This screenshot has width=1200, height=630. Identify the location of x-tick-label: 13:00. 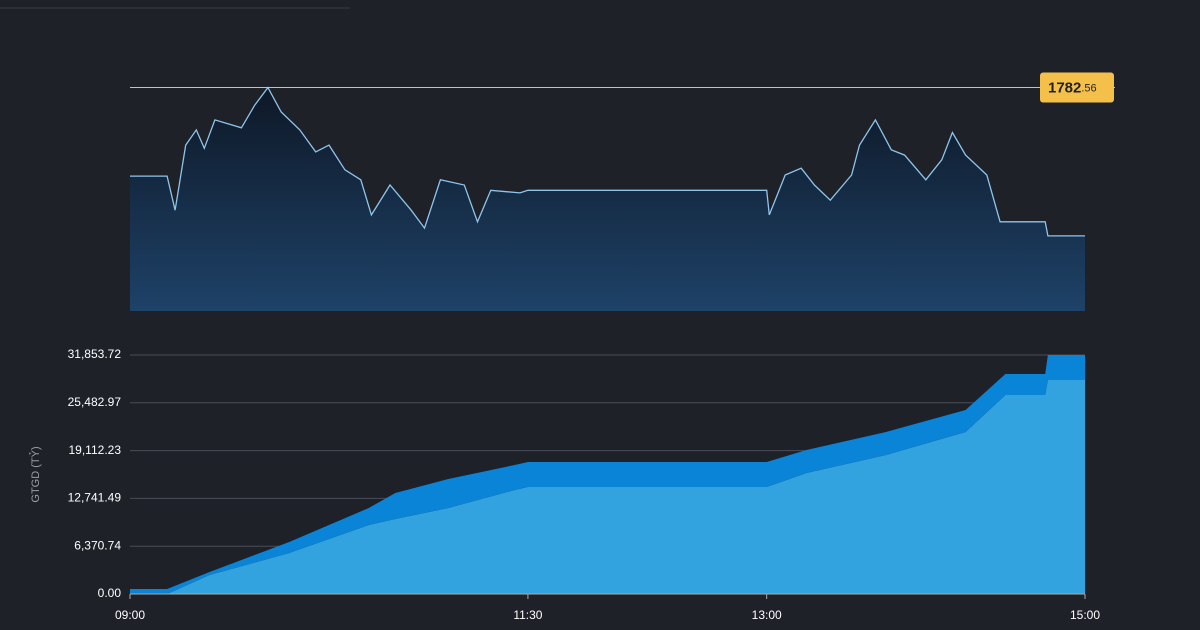
(767, 615).